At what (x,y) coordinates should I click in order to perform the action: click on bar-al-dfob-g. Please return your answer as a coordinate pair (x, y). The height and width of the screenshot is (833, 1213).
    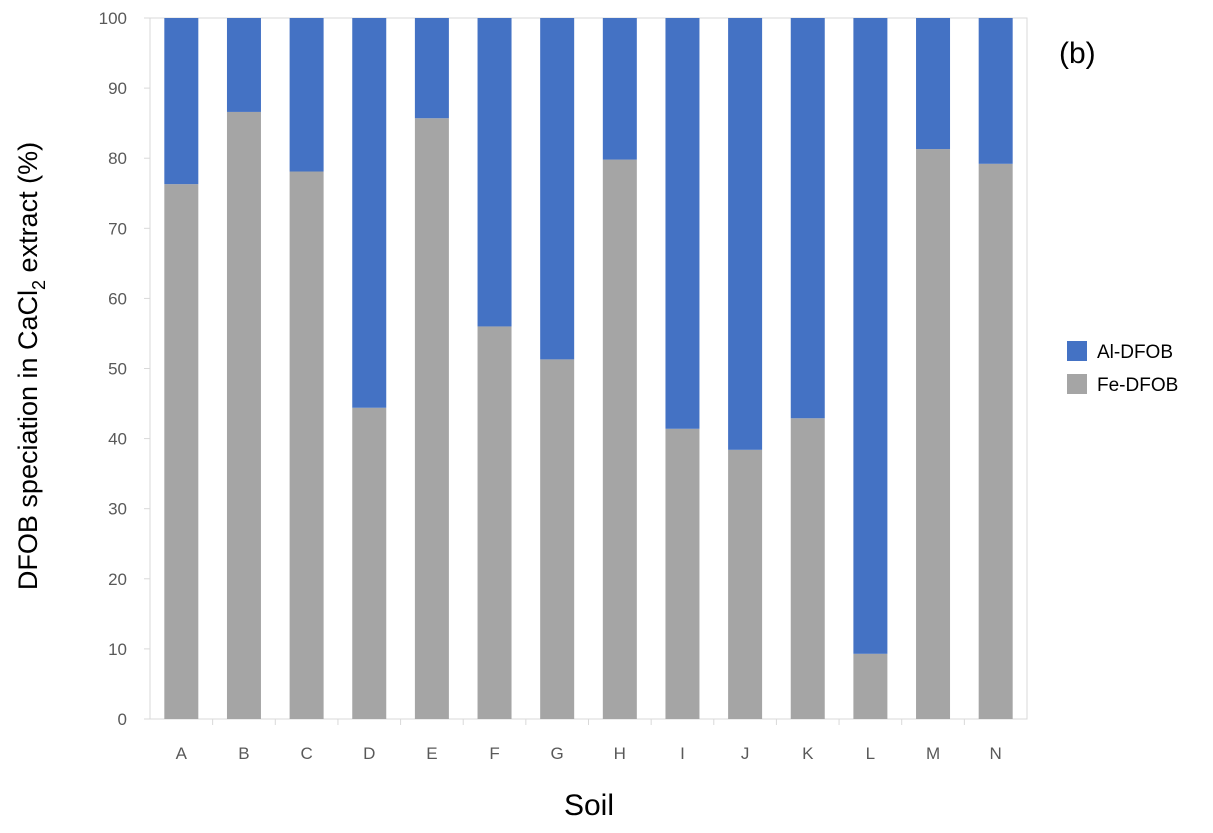
    Looking at the image, I should click on (557, 188).